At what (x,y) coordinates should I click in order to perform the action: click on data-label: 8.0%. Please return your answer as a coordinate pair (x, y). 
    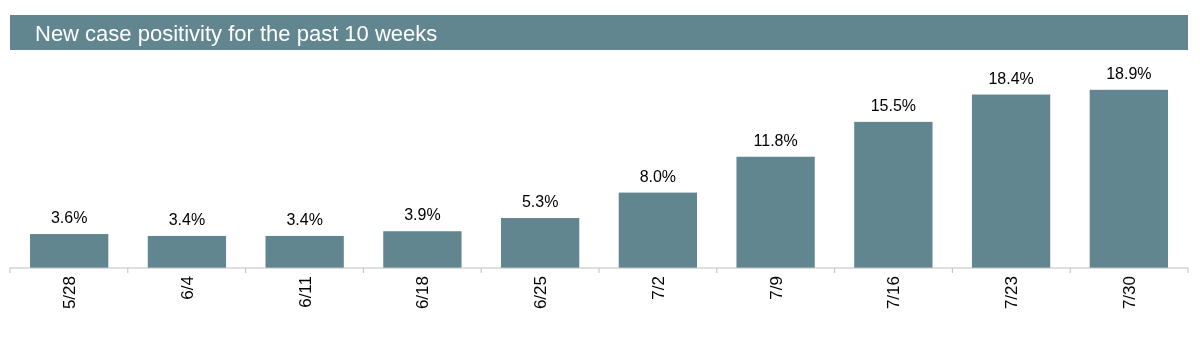
    Looking at the image, I should click on (658, 176).